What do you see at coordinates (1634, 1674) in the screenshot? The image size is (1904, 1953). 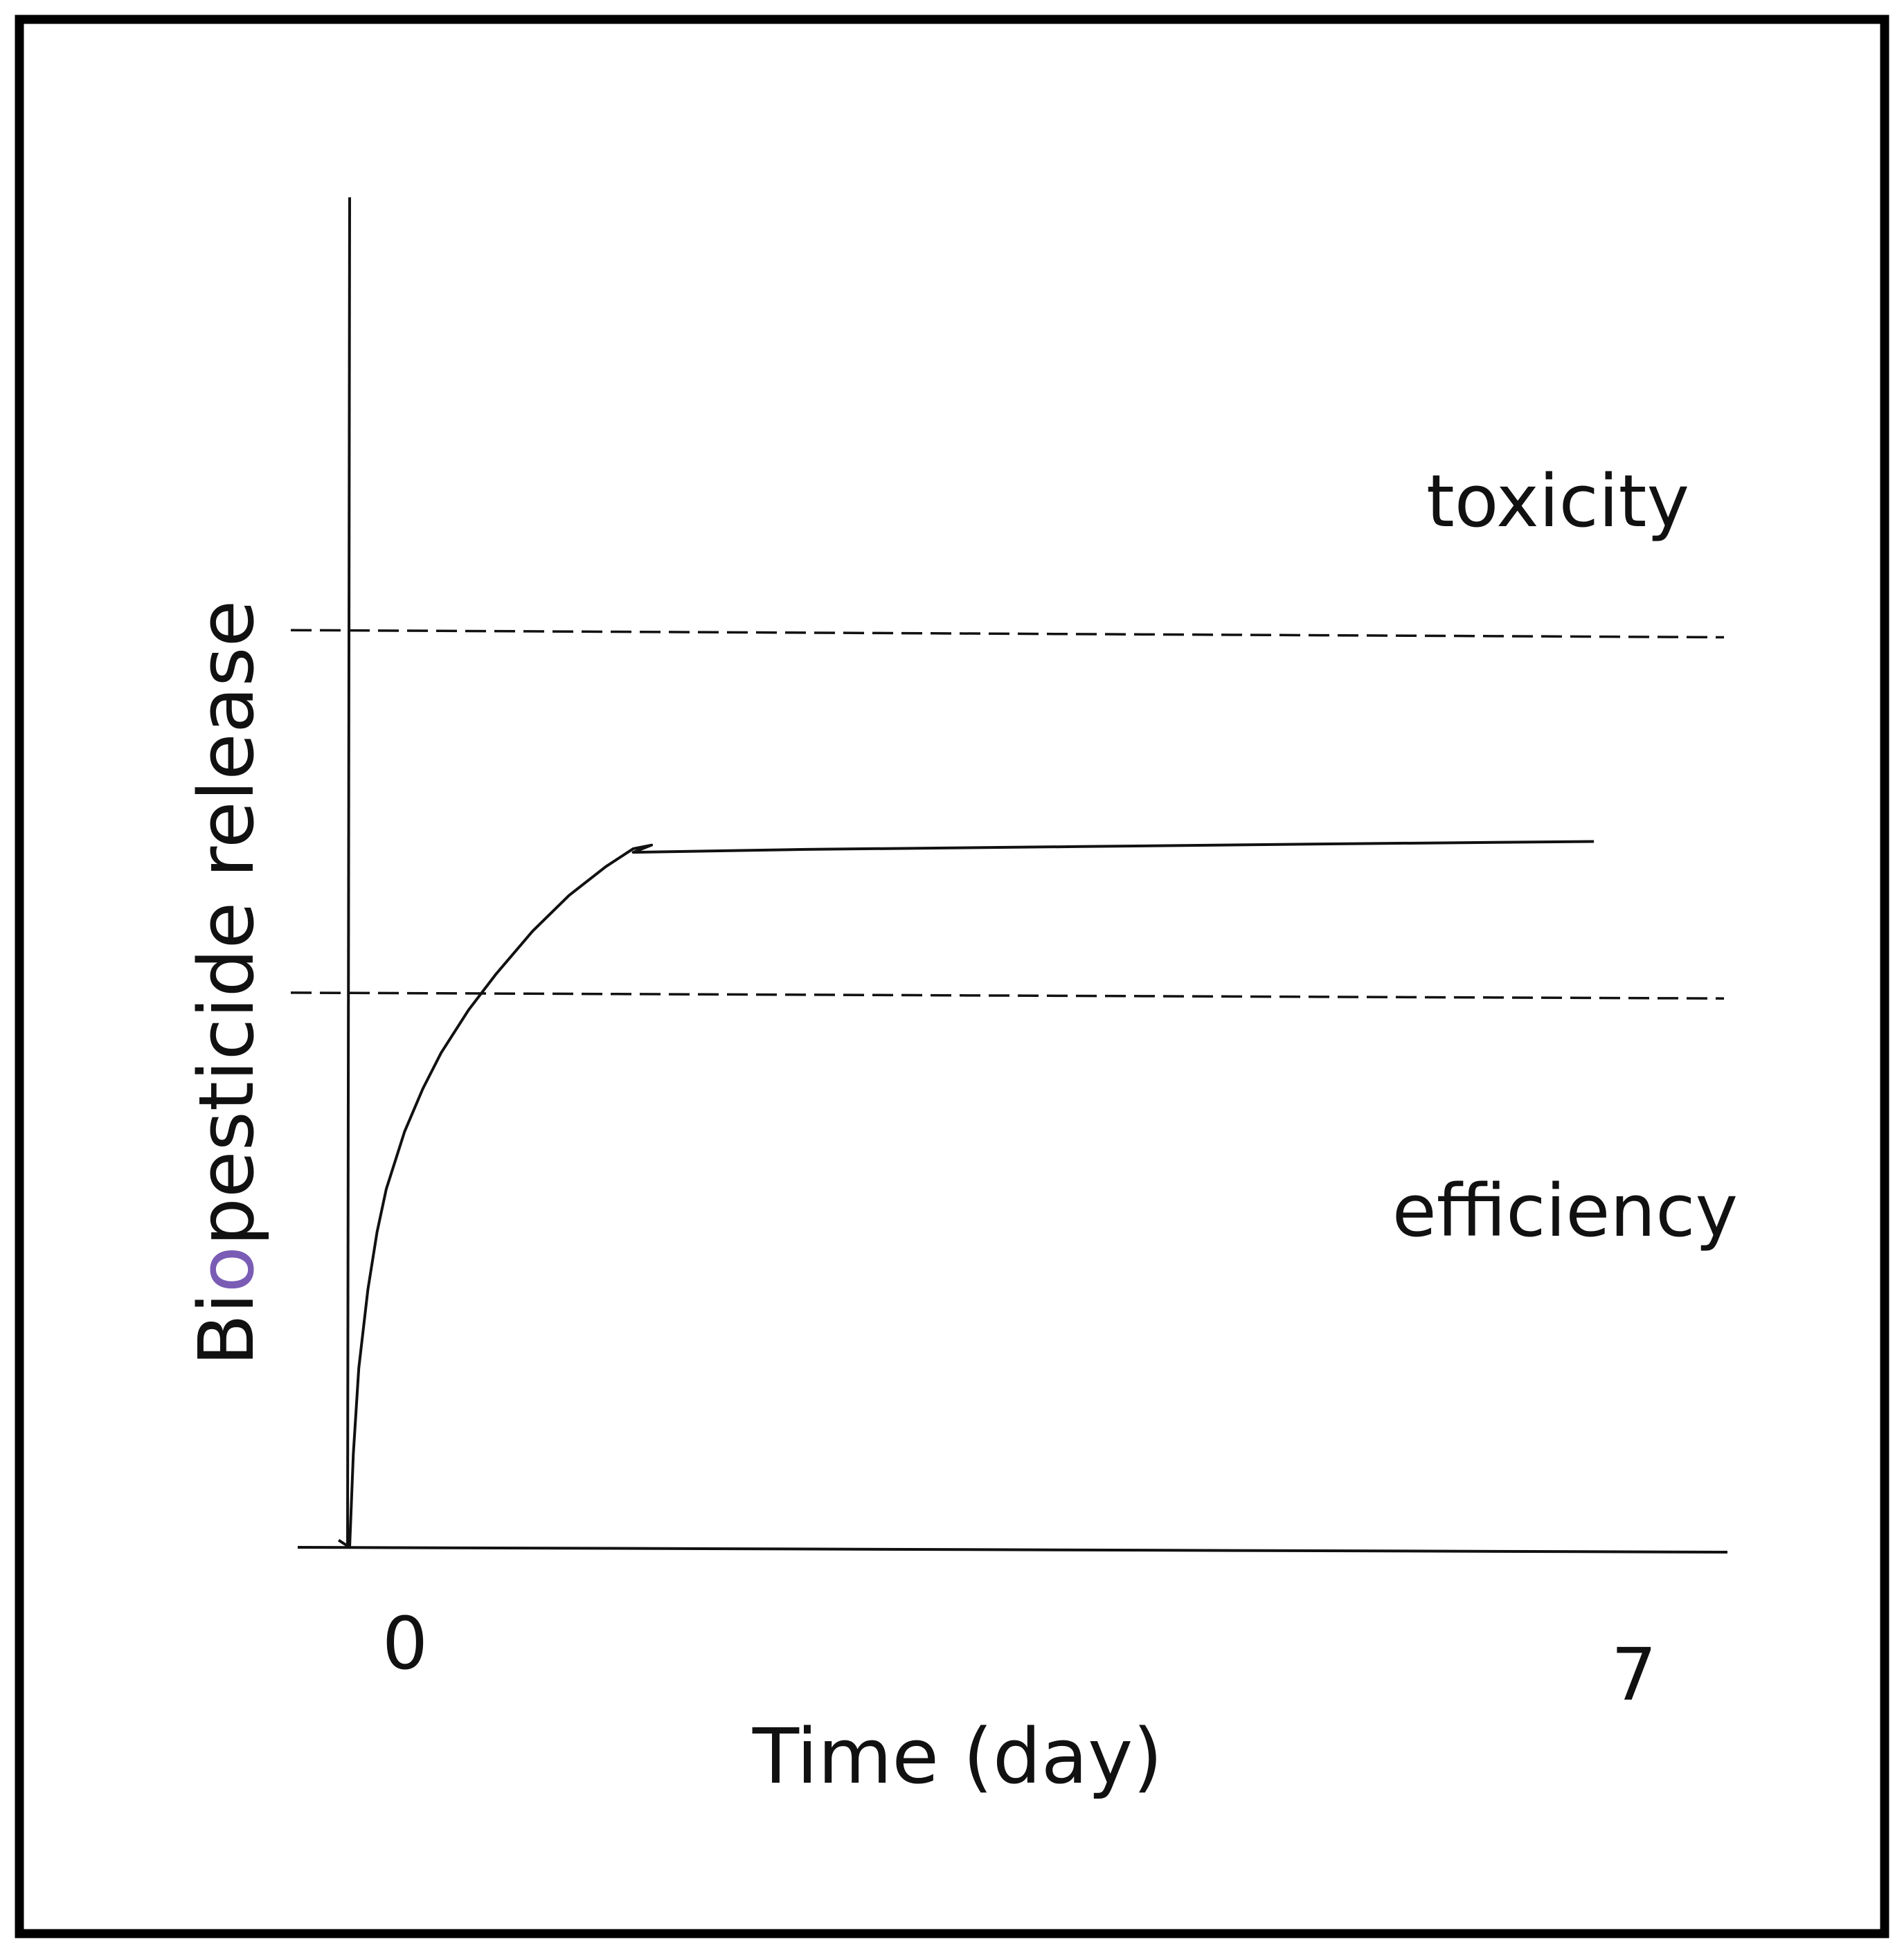 I see `x-tick-label-7: 7` at bounding box center [1634, 1674].